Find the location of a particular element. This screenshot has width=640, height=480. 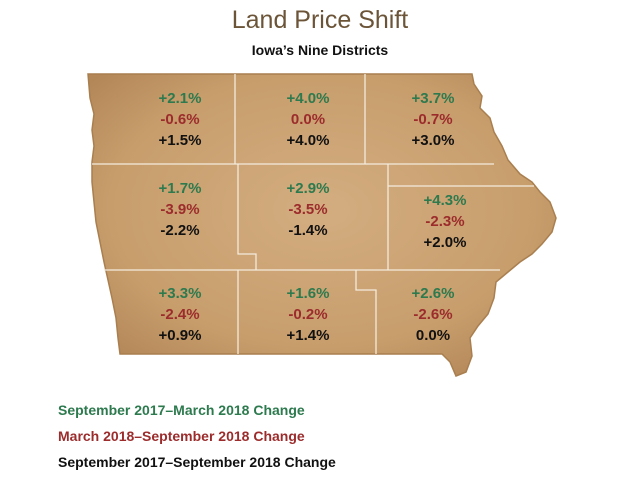

district-value-2: -0.6% is located at coordinates (179, 119).